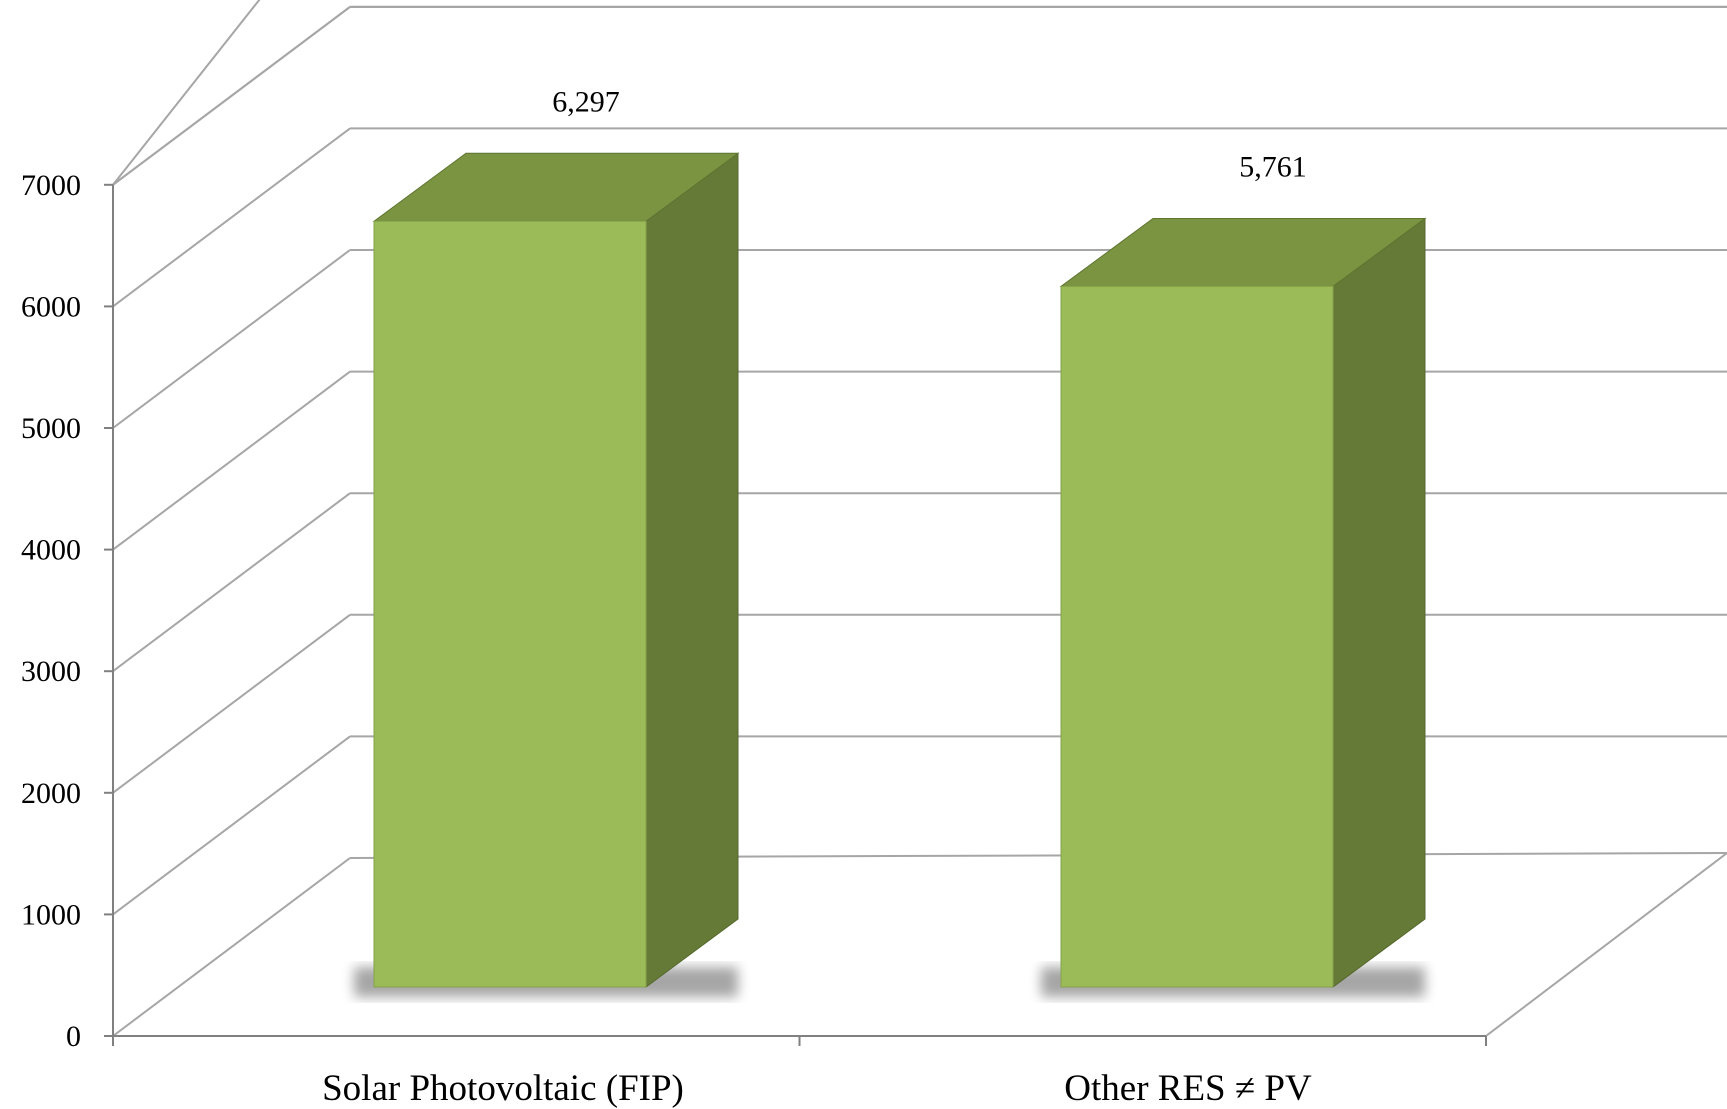  I want to click on y-tick-label: 6000, so click(51, 306).